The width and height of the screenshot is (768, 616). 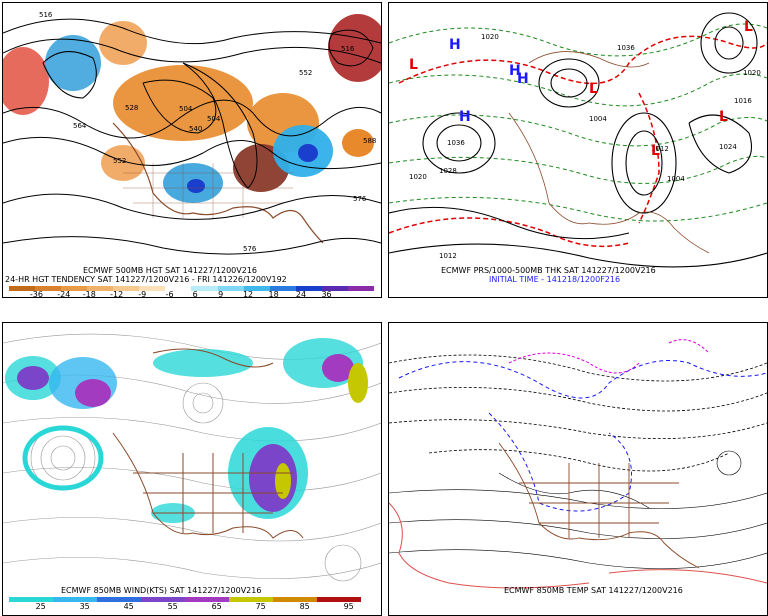 I want to click on scale-tick: -18, so click(x=89, y=294).